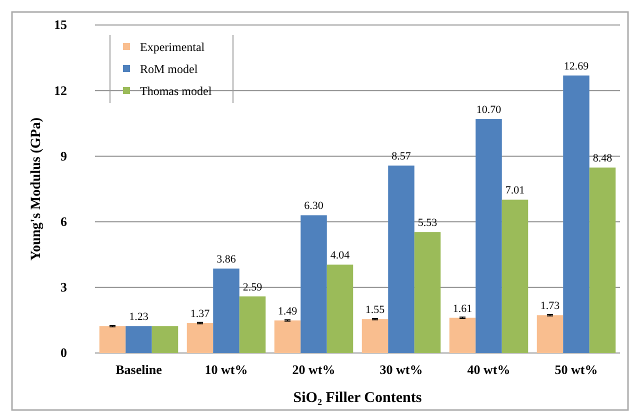 The image size is (630, 412). Describe the element at coordinates (64, 221) in the screenshot. I see `y-tick-label: 6` at that location.